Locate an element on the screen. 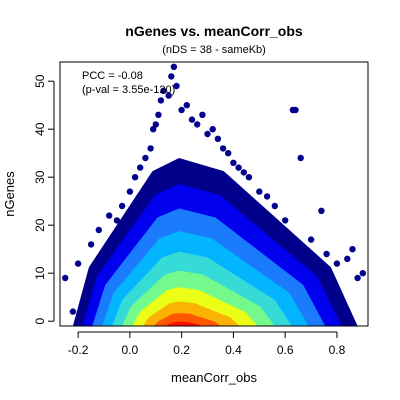  x-tick-label: 0.6 is located at coordinates (285, 350).